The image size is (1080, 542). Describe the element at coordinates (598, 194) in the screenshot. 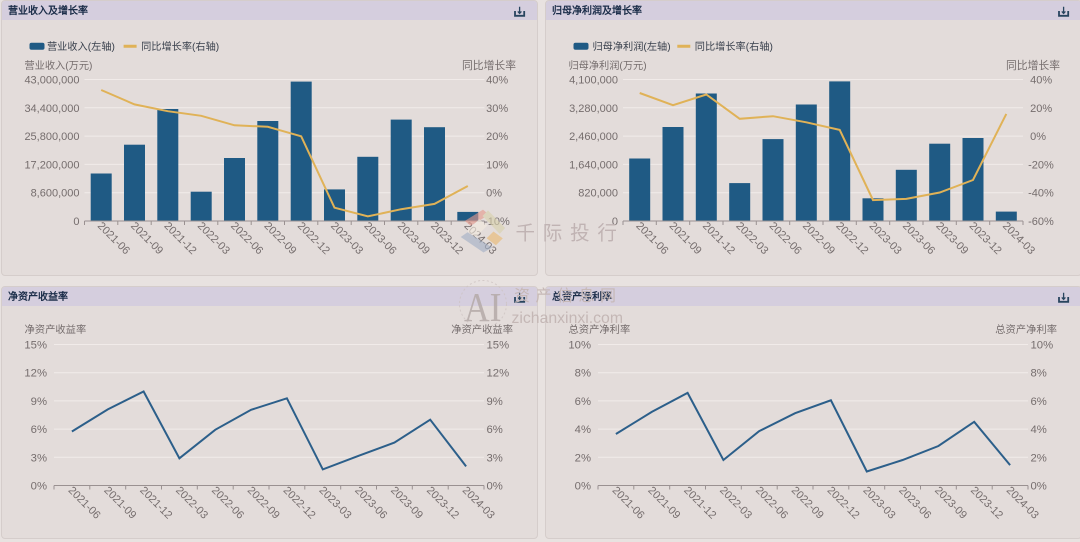

I see `svg-text: 820,000` at that location.